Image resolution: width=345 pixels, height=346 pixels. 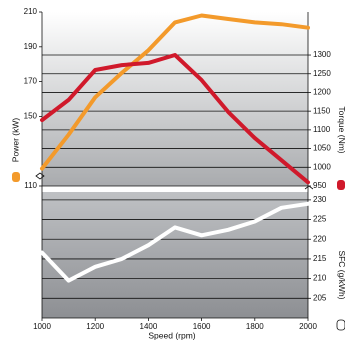 What do you see at coordinates (308, 326) in the screenshot?
I see `x-tick-label: 2000` at bounding box center [308, 326].